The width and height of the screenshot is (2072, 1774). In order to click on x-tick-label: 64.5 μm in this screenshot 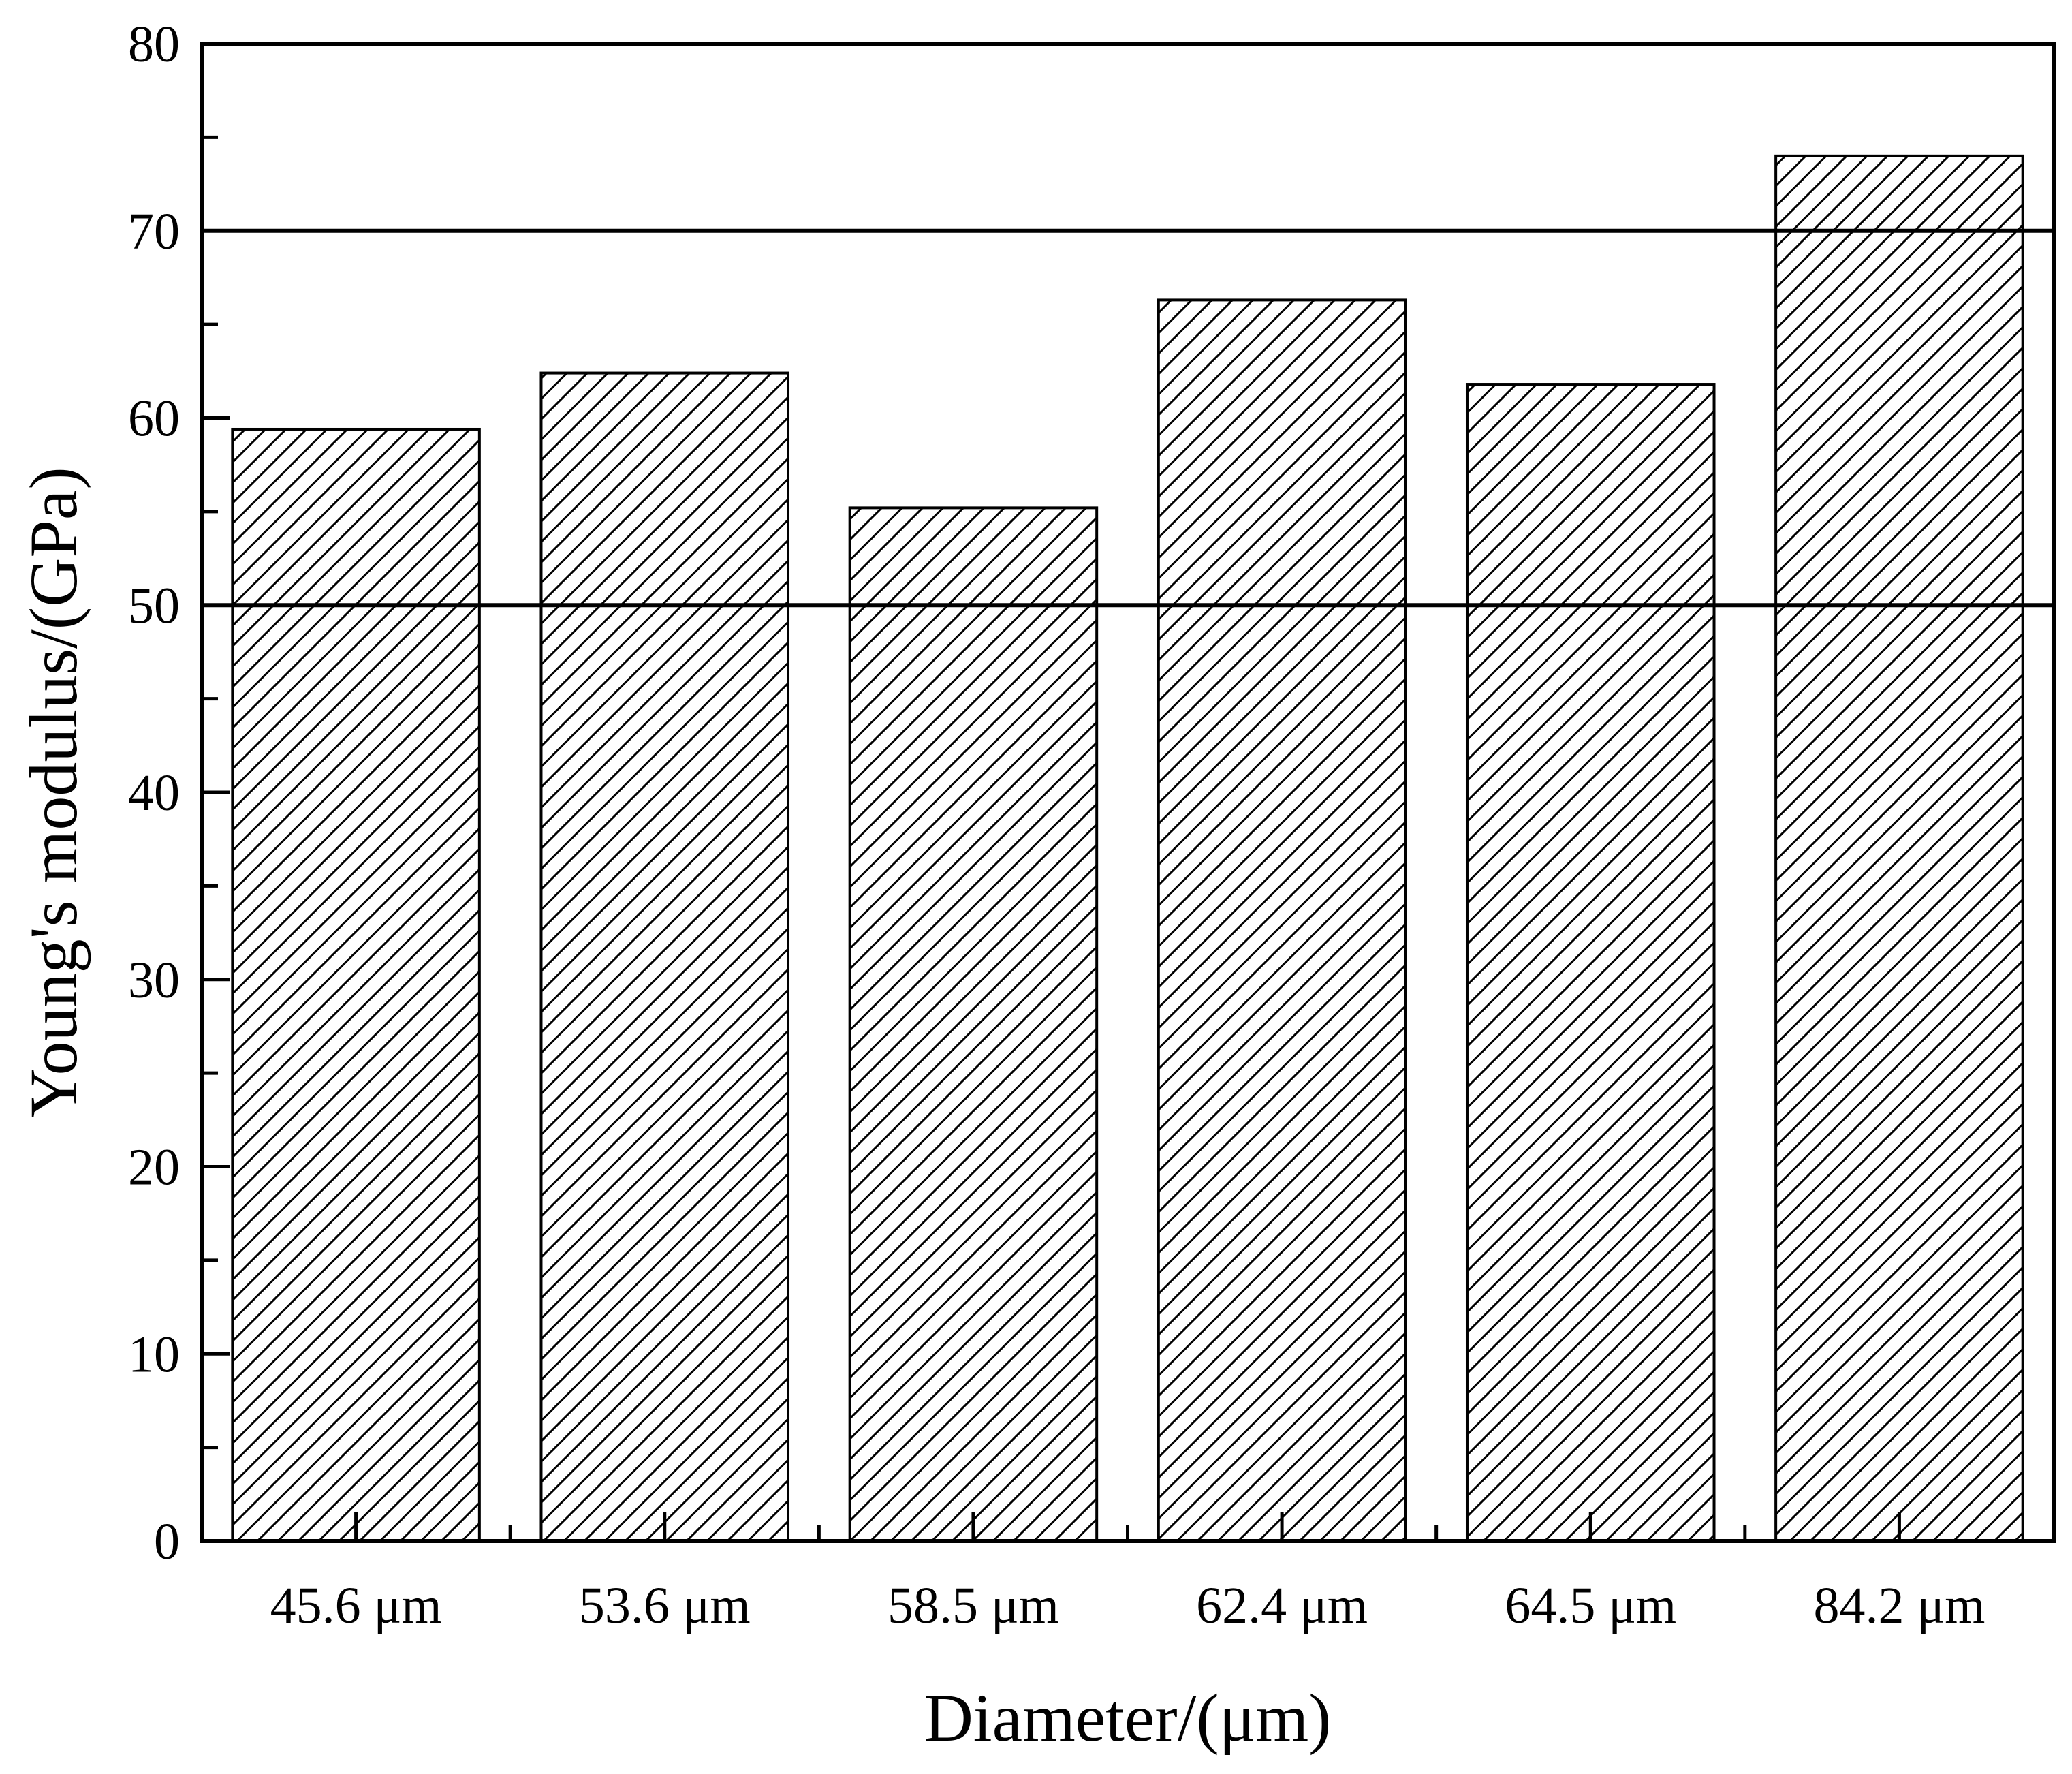, I will do `click(1590, 1605)`.